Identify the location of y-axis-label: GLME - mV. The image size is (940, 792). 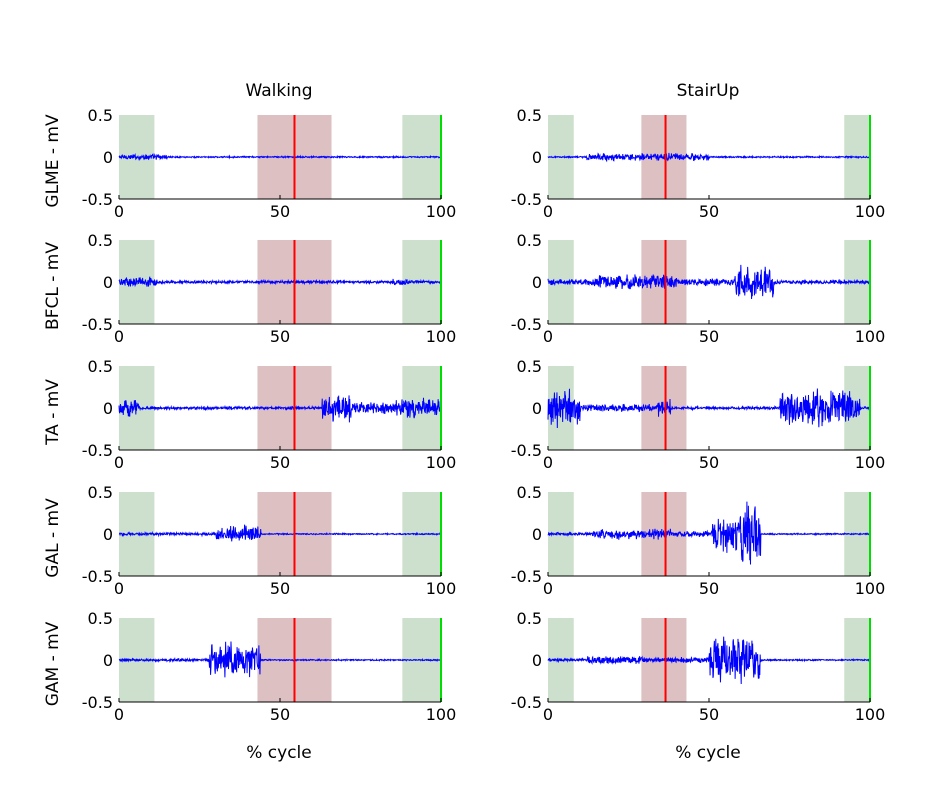
(53, 161).